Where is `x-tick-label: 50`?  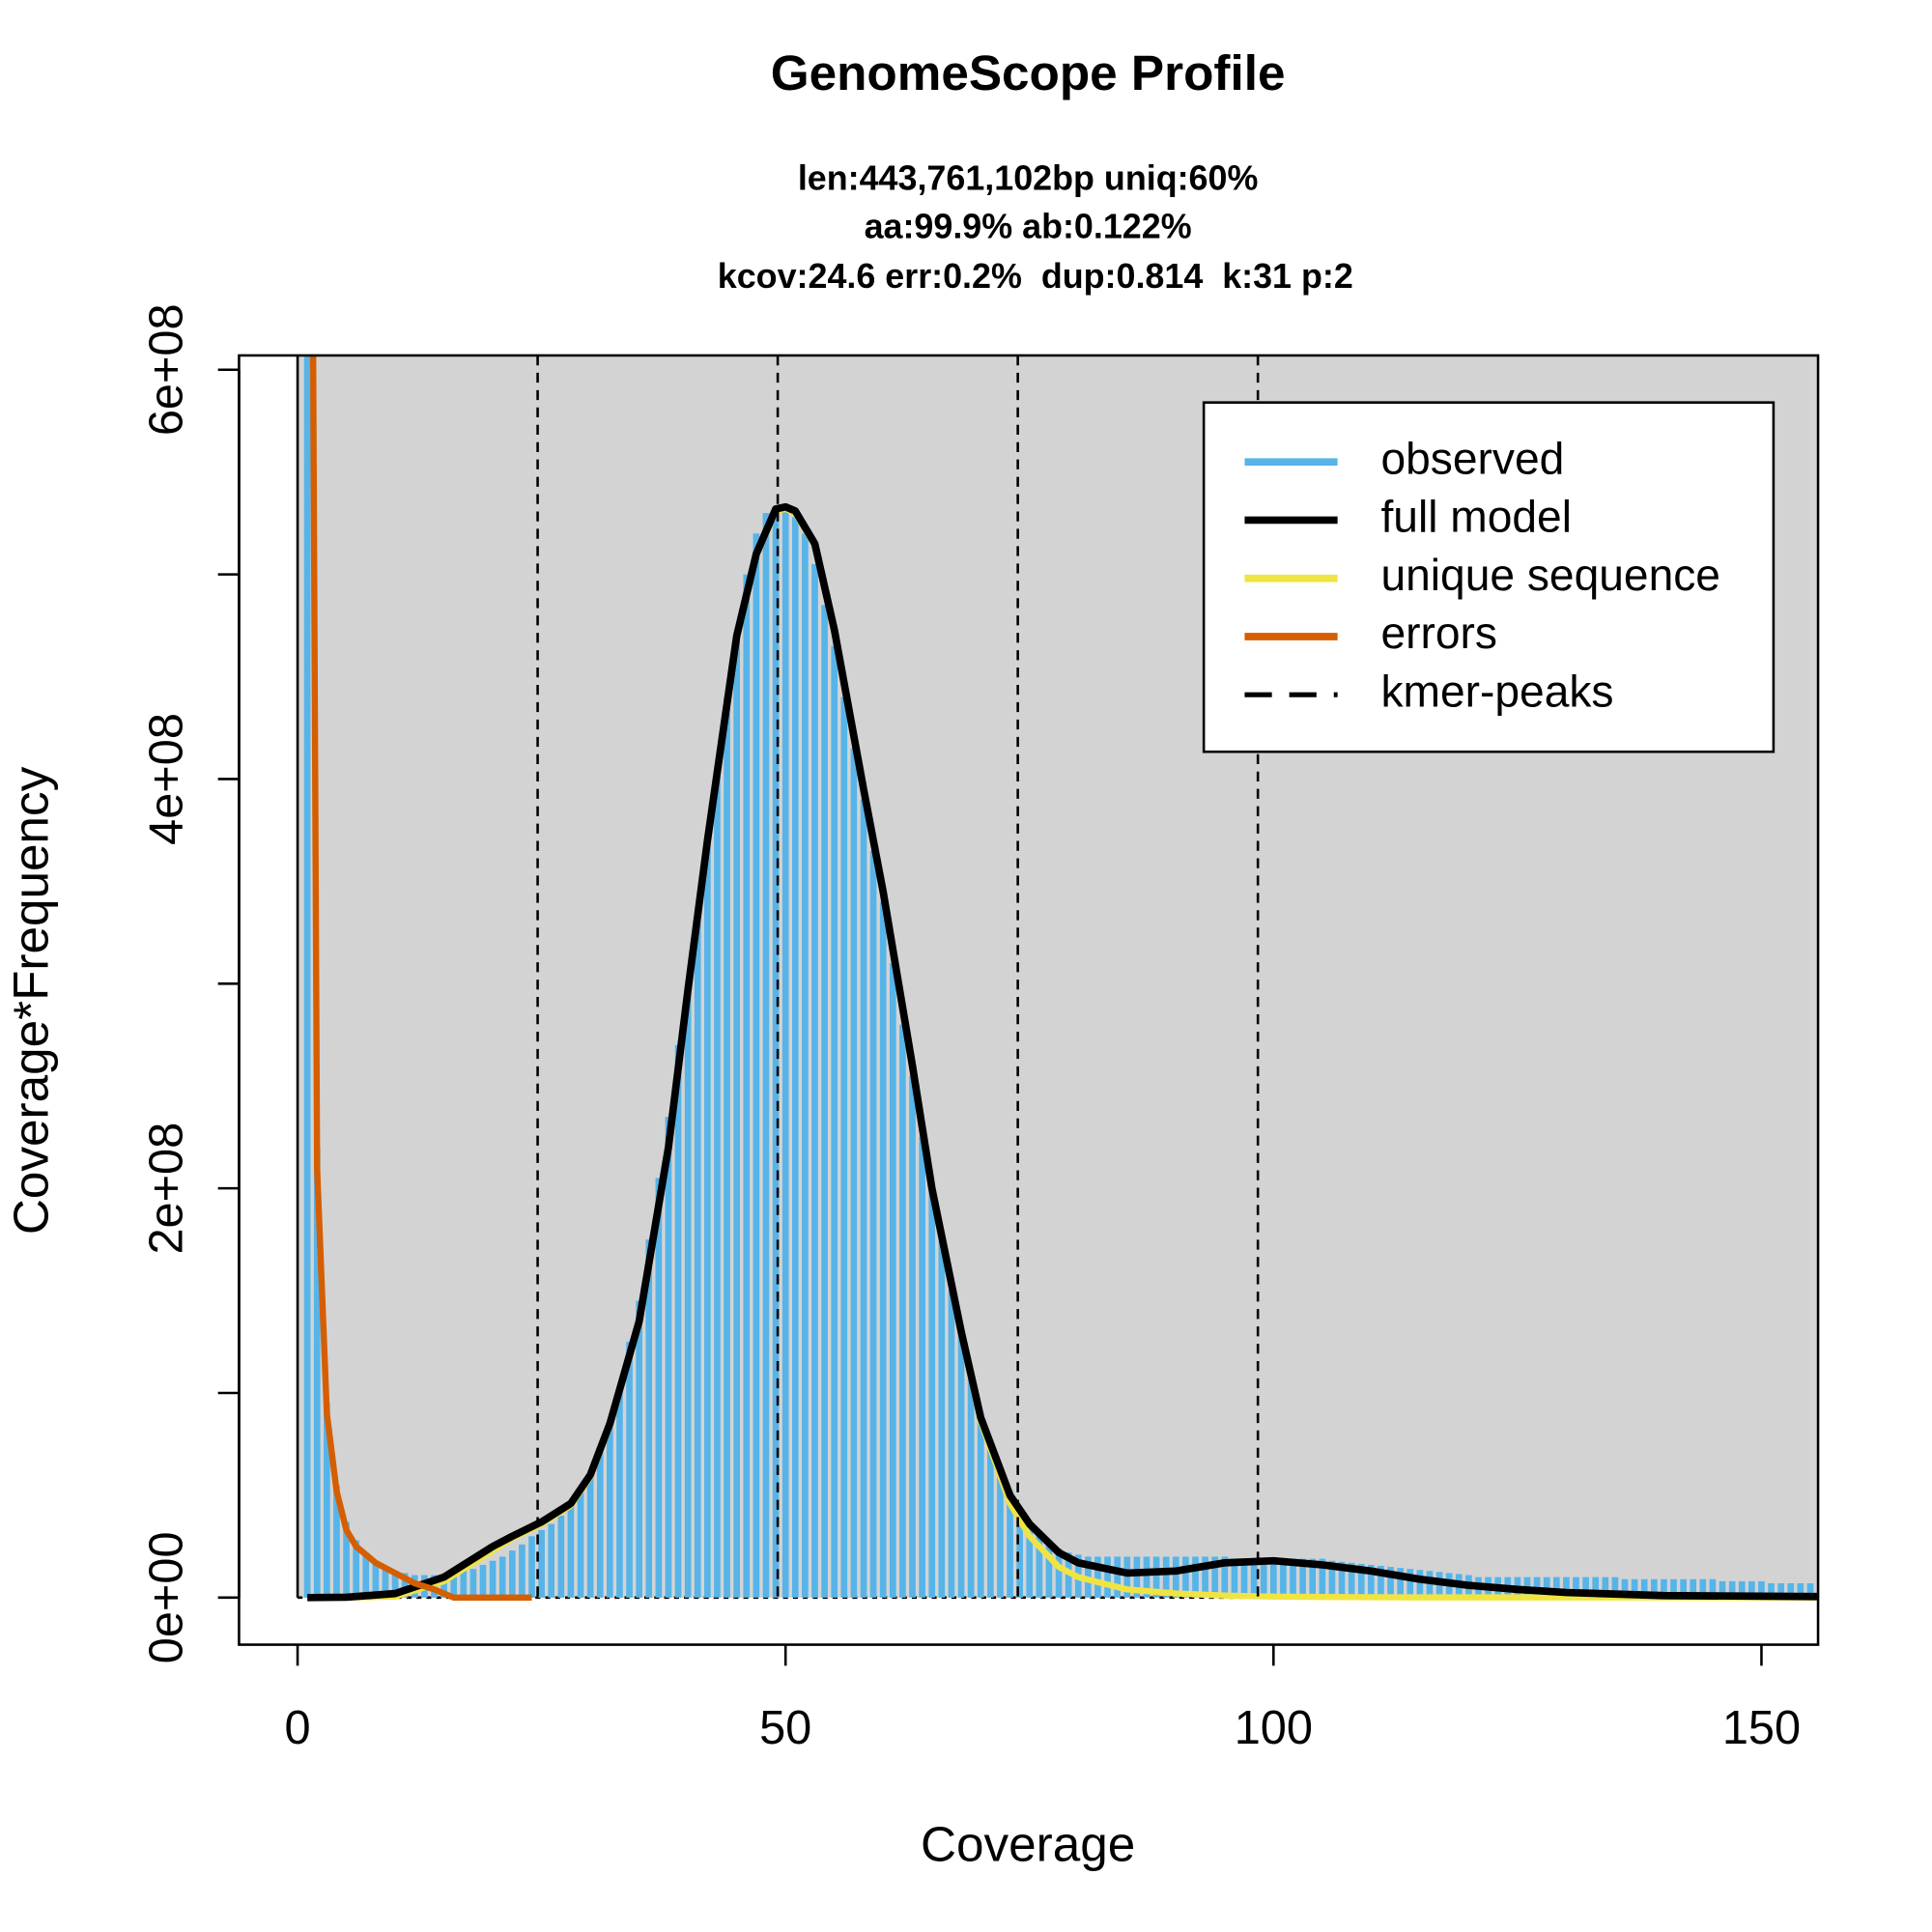
x-tick-label: 50 is located at coordinates (785, 1728).